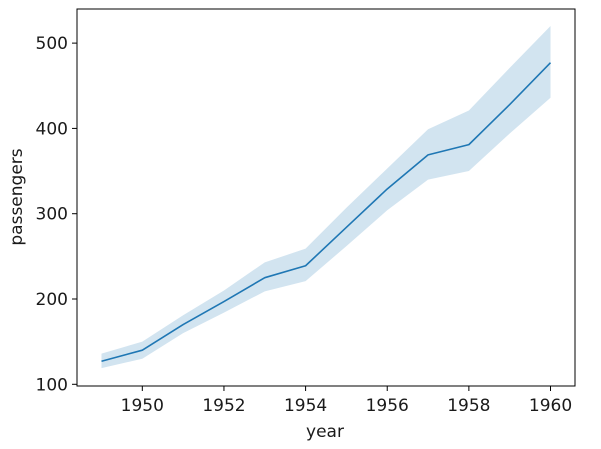 This screenshot has width=601, height=449. Describe the element at coordinates (52, 385) in the screenshot. I see `y-tick-label: 100` at that location.